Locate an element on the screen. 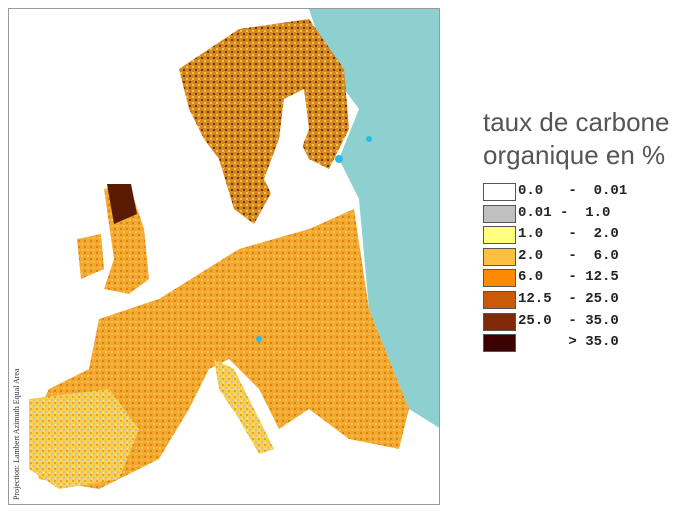 This screenshot has height=515, width=700. italy is located at coordinates (244, 406).